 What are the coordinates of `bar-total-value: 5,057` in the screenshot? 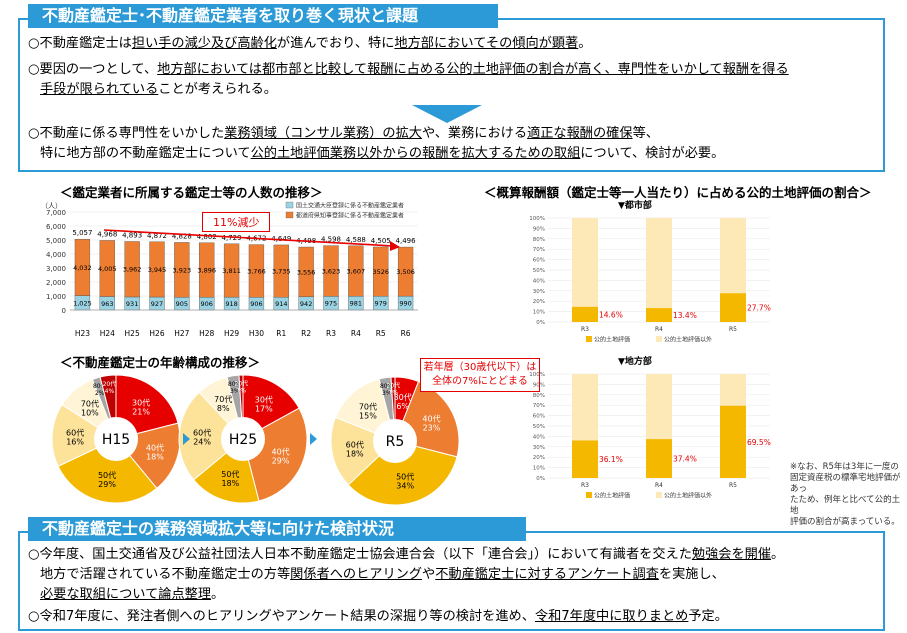 It's located at (82, 233).